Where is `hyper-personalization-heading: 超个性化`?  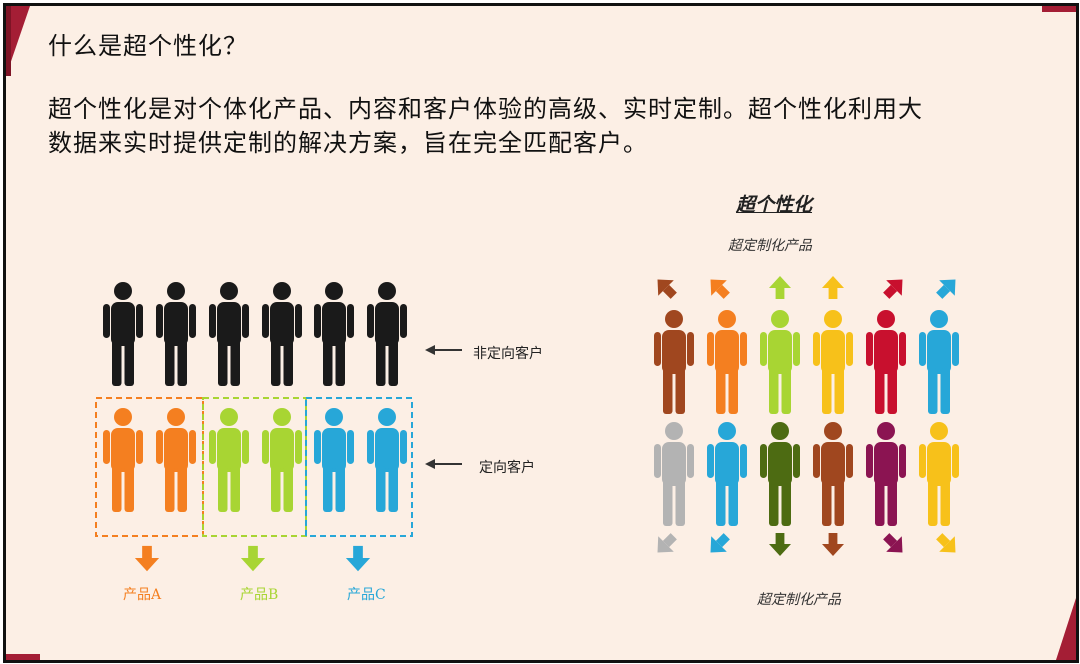
hyper-personalization-heading: 超个性化 is located at coordinates (774, 205).